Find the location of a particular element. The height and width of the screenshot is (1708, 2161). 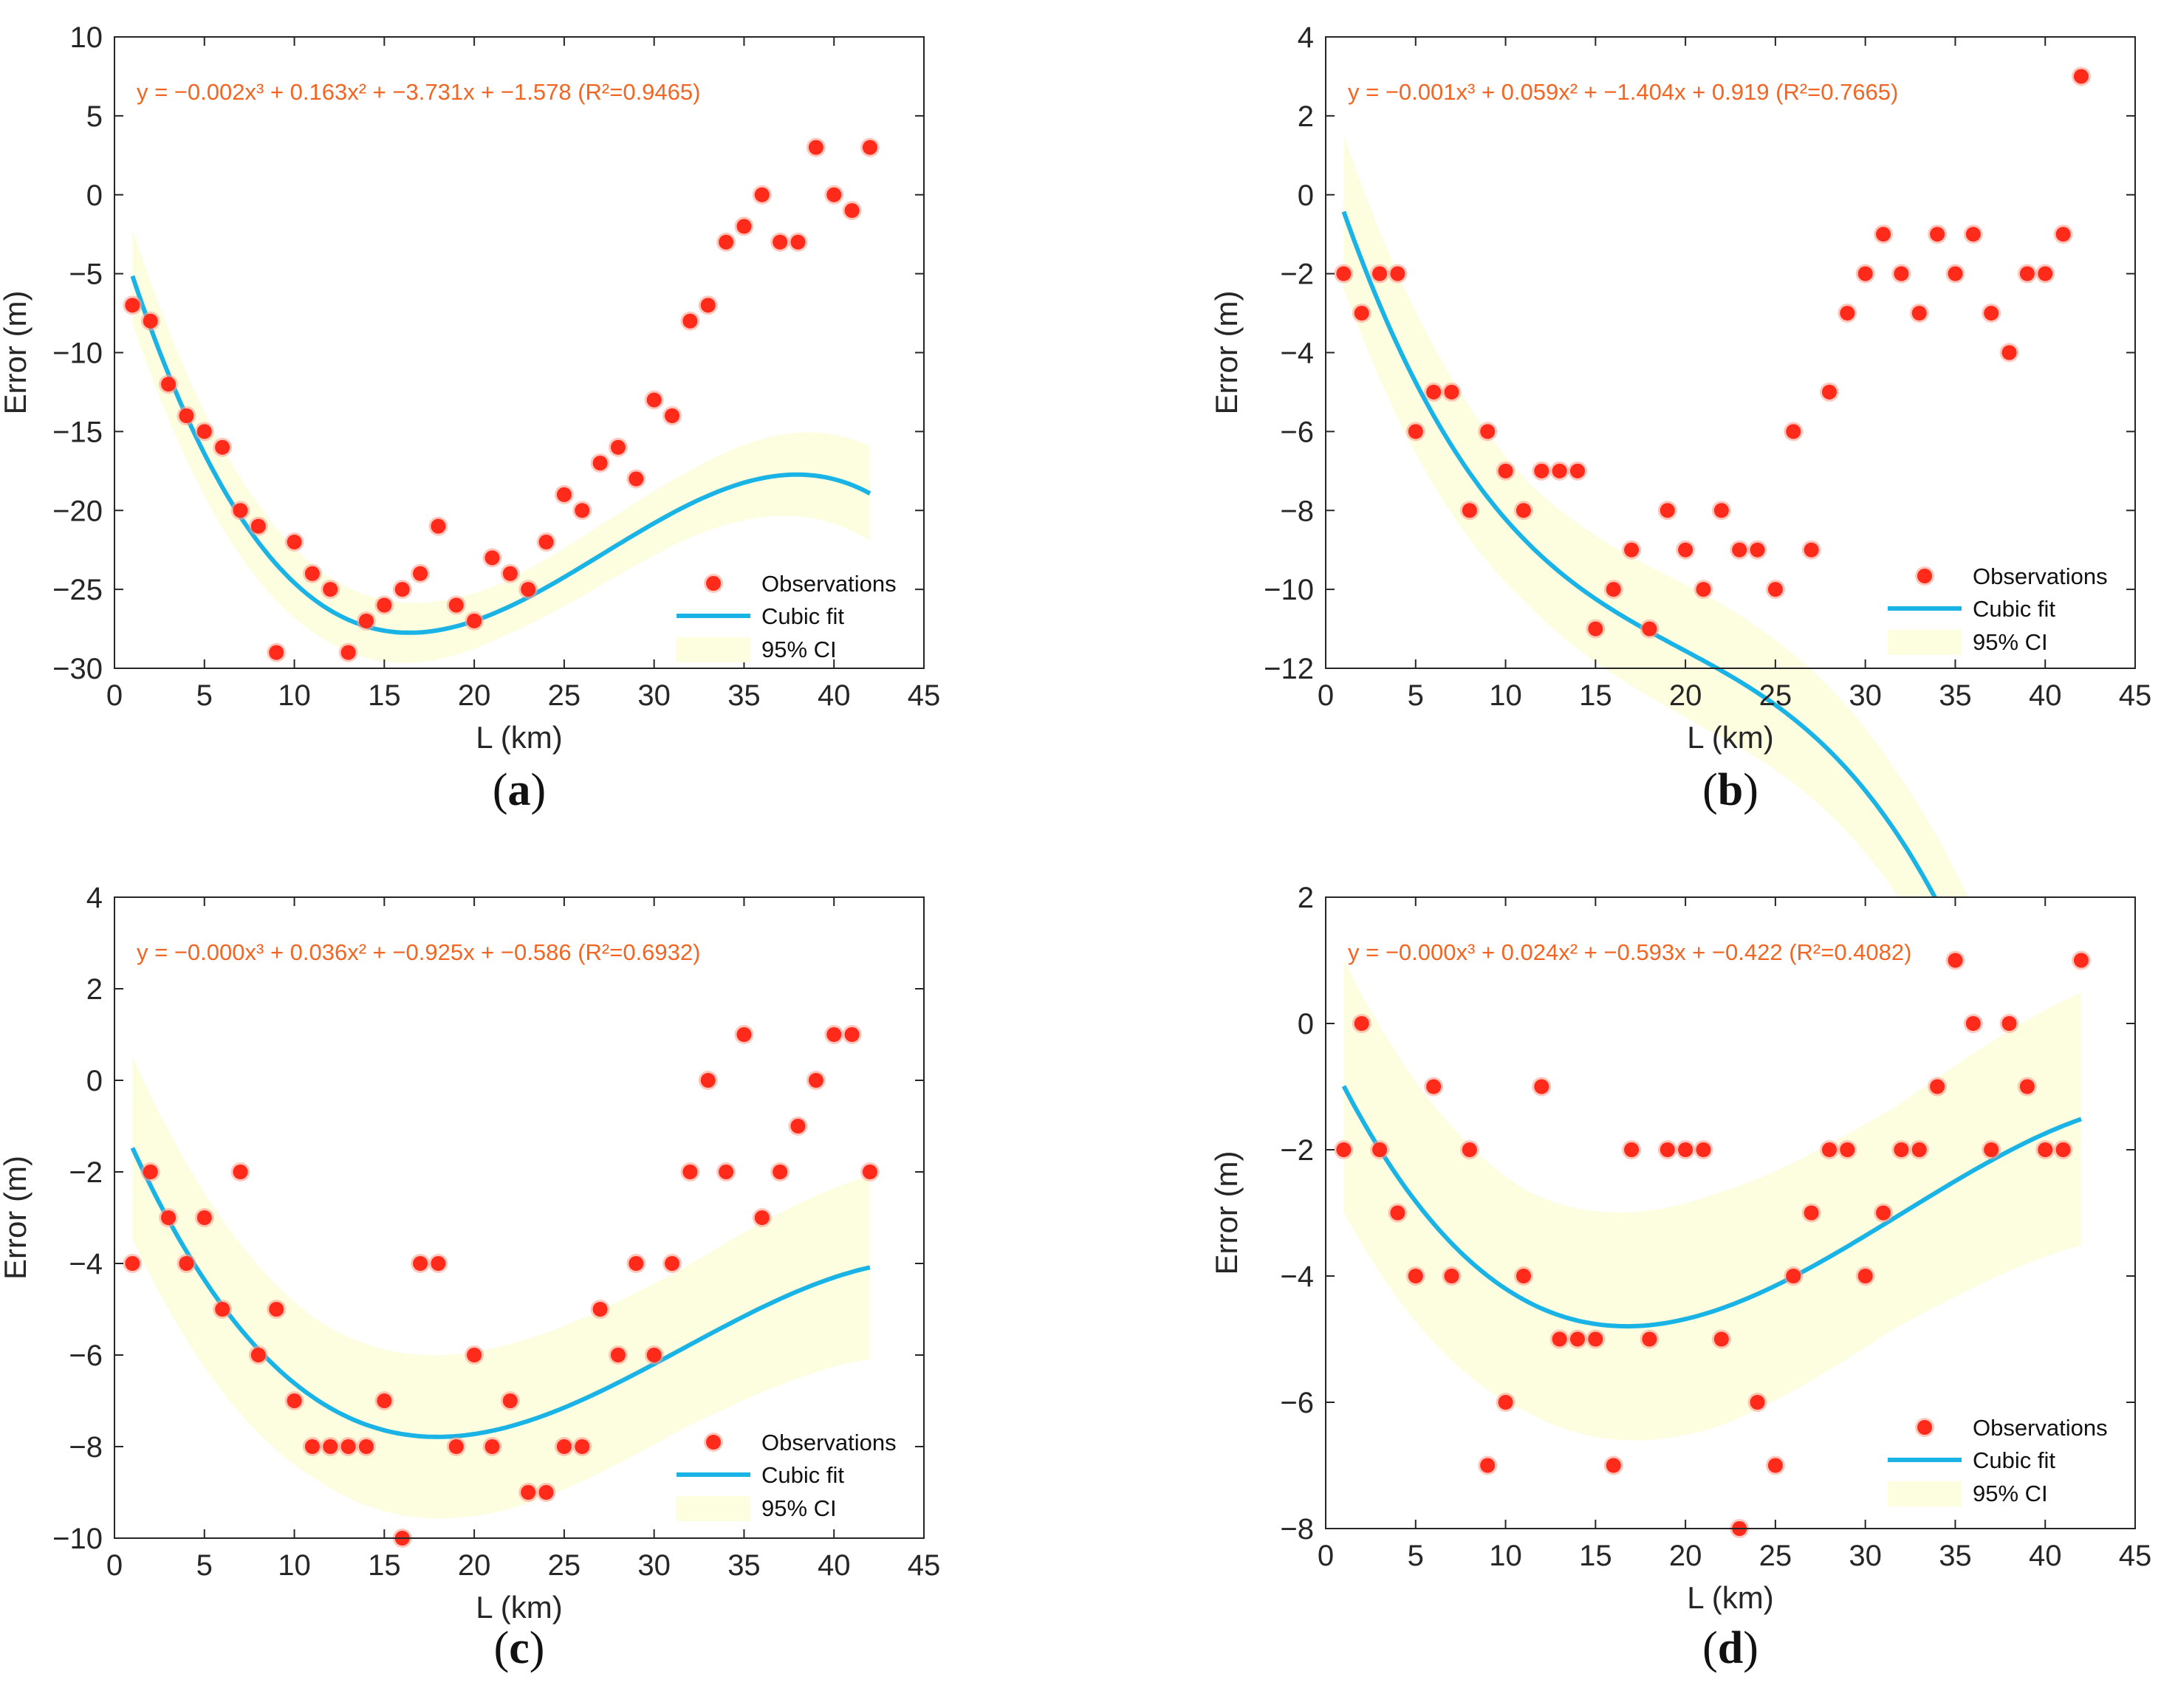

y-tick-label: −20 is located at coordinates (77, 511).